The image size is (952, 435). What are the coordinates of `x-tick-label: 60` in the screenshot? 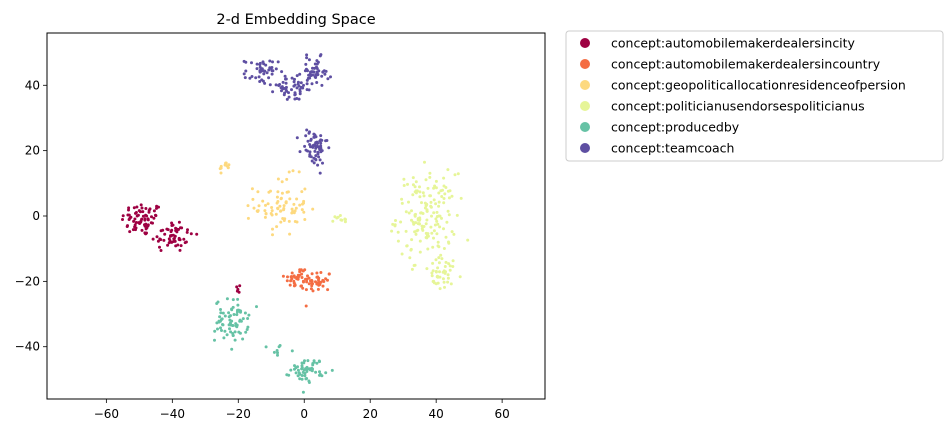 It's located at (501, 414).